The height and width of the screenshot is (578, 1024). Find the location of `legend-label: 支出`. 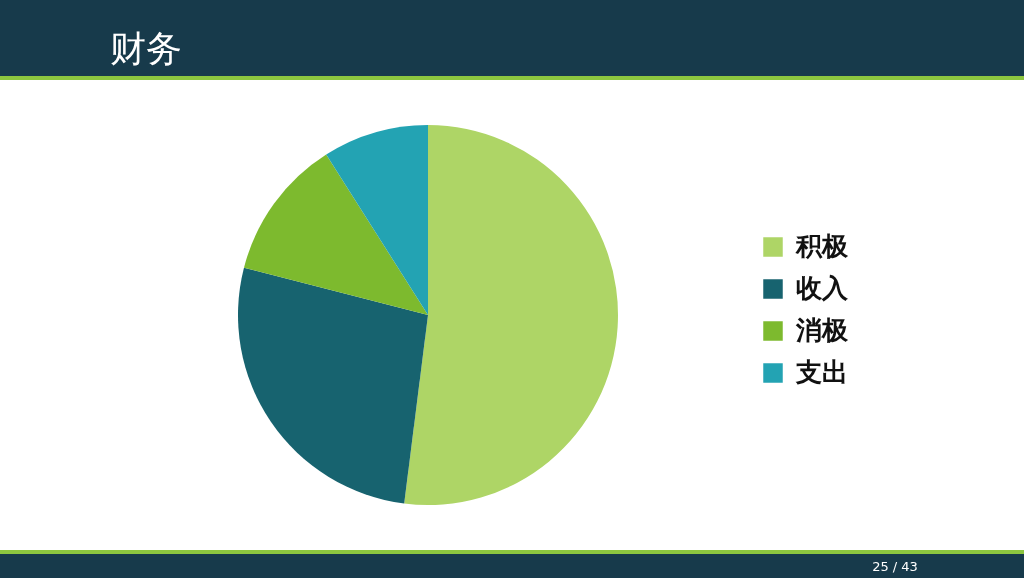

legend-label: 支出 is located at coordinates (821, 372).